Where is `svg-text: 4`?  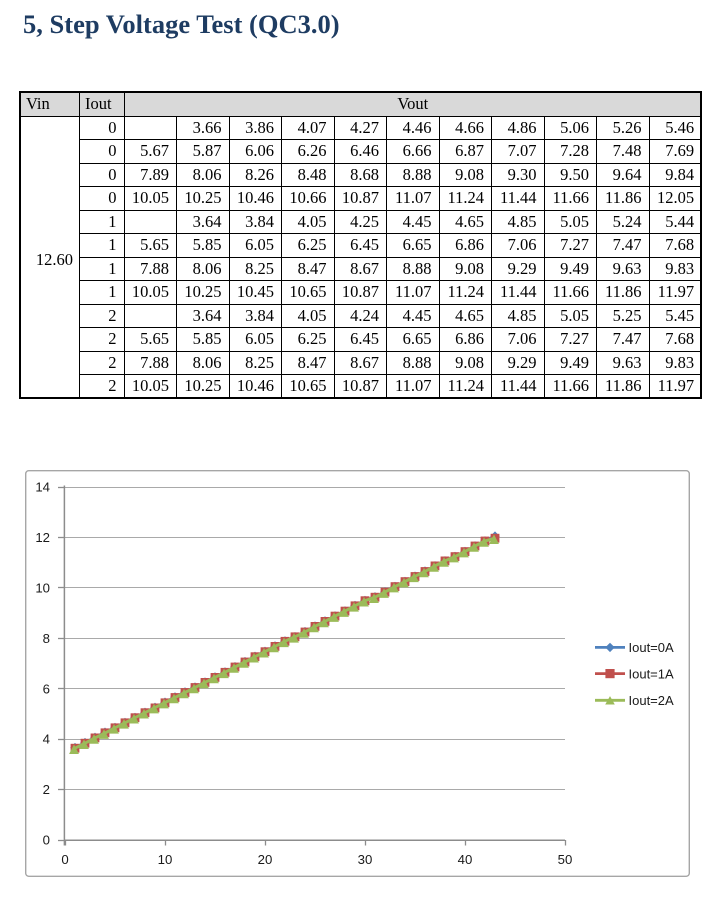
svg-text: 4 is located at coordinates (46, 739).